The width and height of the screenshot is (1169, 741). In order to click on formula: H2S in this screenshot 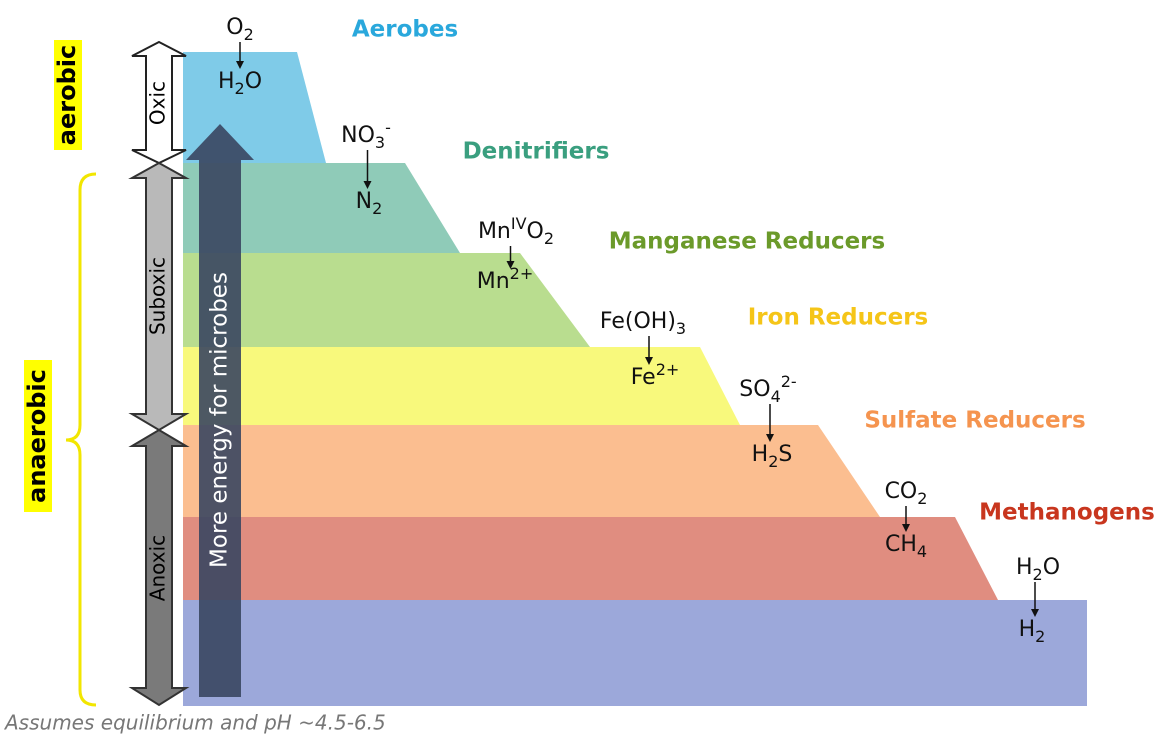, I will do `click(772, 456)`.